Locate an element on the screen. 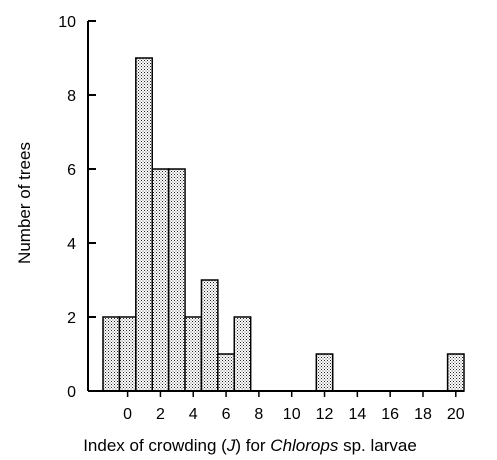 Image resolution: width=497 pixels, height=460 pixels. x-axis-title-prefix: Index of crowding ( is located at coordinates (155, 445).